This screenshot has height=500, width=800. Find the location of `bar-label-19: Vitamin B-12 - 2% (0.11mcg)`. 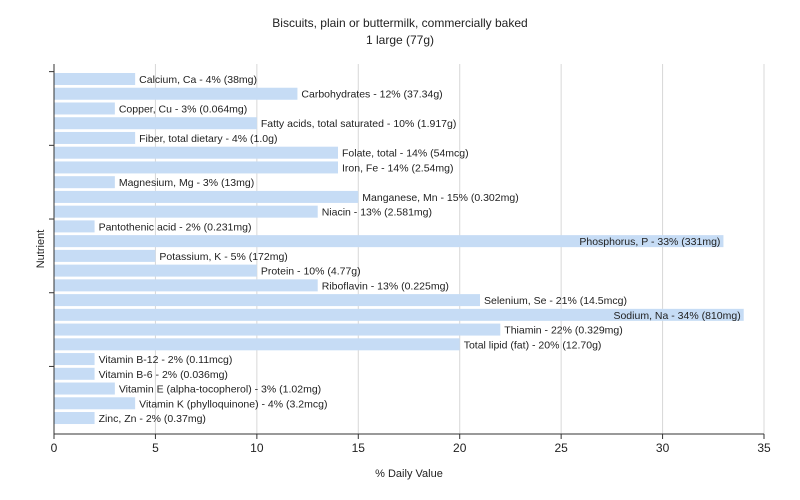

bar-label-19: Vitamin B-12 - 2% (0.11mcg) is located at coordinates (166, 360).